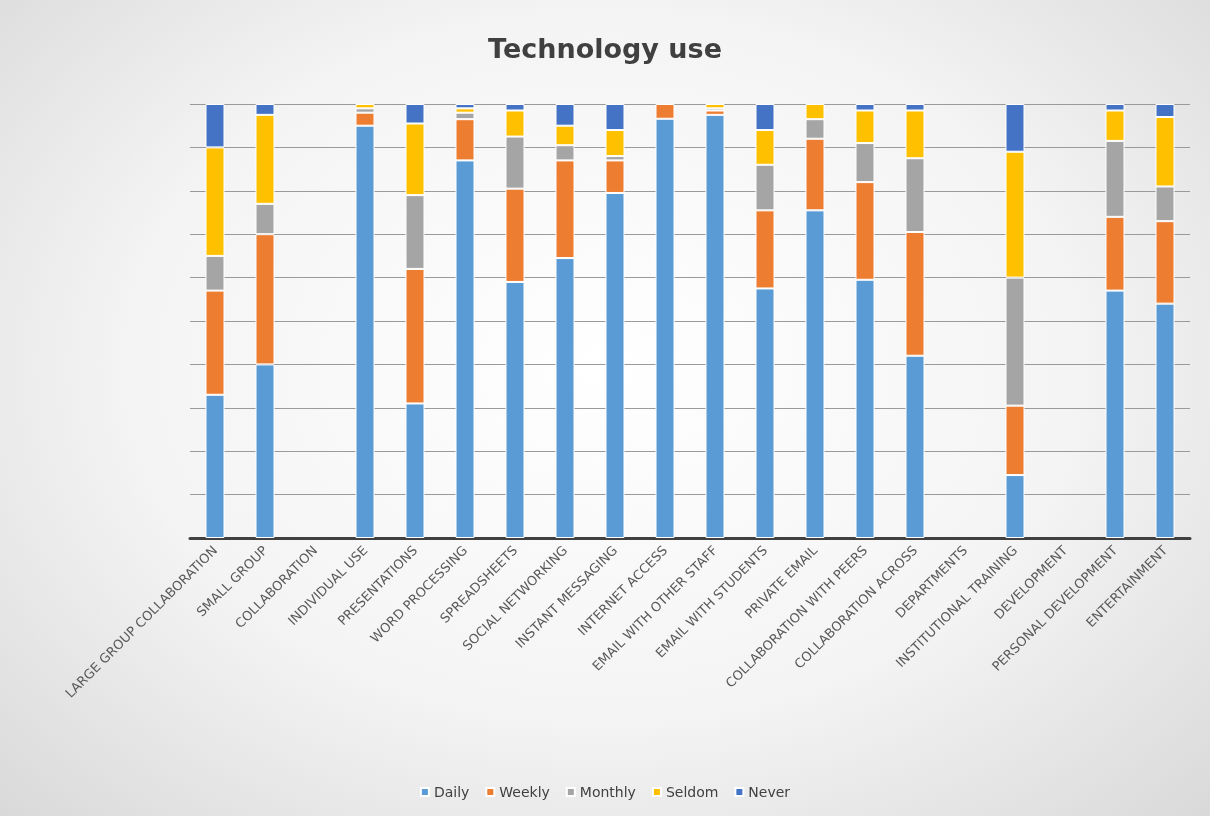 The width and height of the screenshot is (1210, 816). I want to click on legend-label: Daily, so click(451, 792).